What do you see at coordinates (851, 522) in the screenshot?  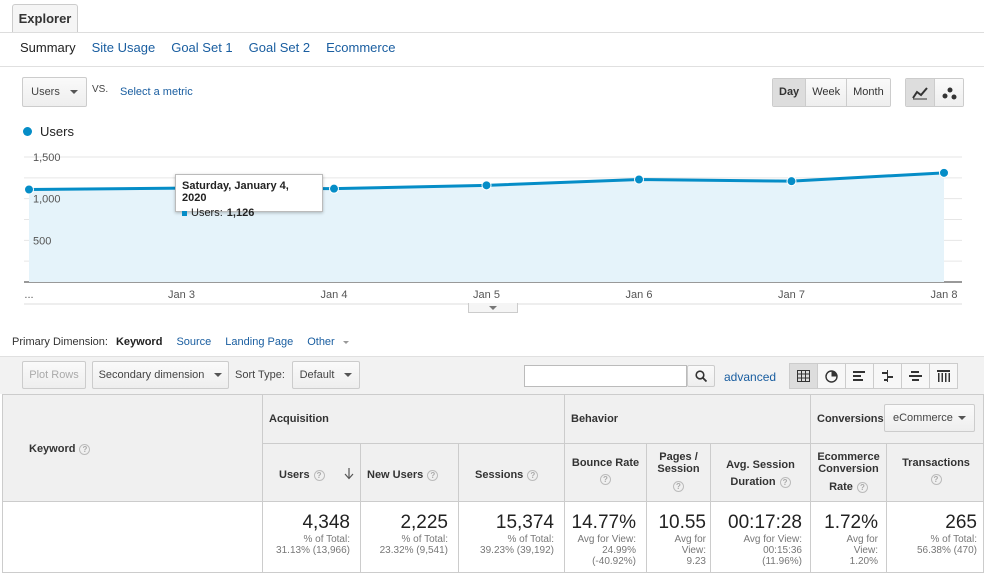 I see `total-ecr-value: 1.72%` at bounding box center [851, 522].